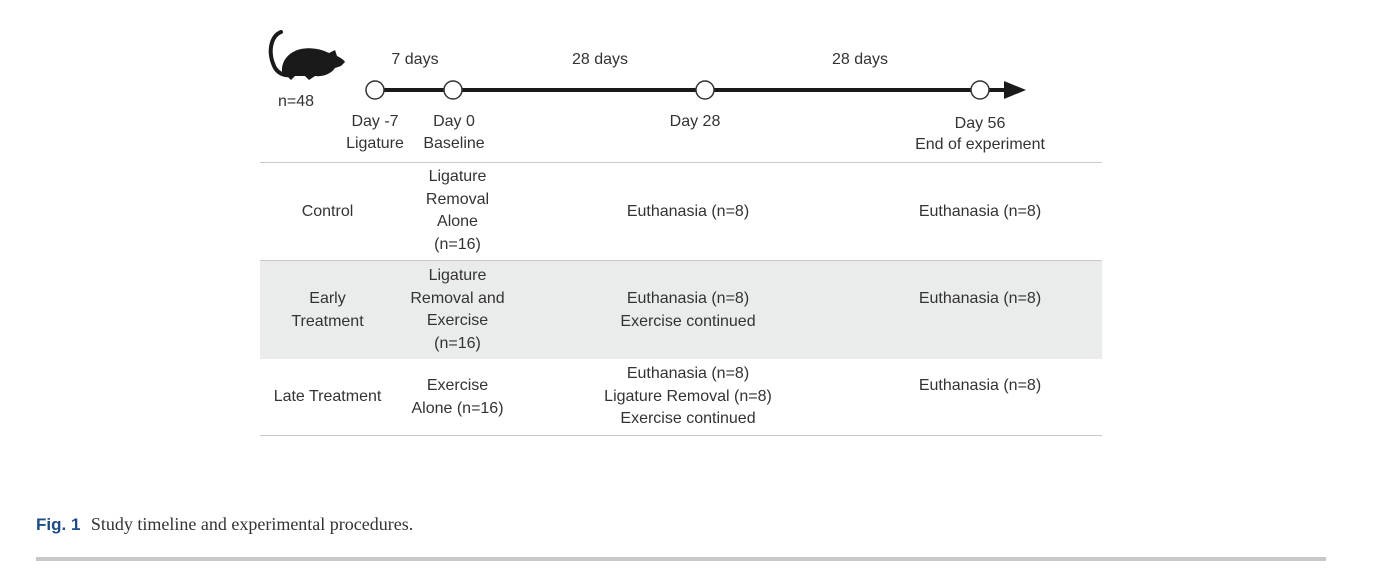 Image resolution: width=1375 pixels, height=583 pixels. Describe the element at coordinates (454, 121) in the screenshot. I see `timeline-day-label: Day 0` at that location.